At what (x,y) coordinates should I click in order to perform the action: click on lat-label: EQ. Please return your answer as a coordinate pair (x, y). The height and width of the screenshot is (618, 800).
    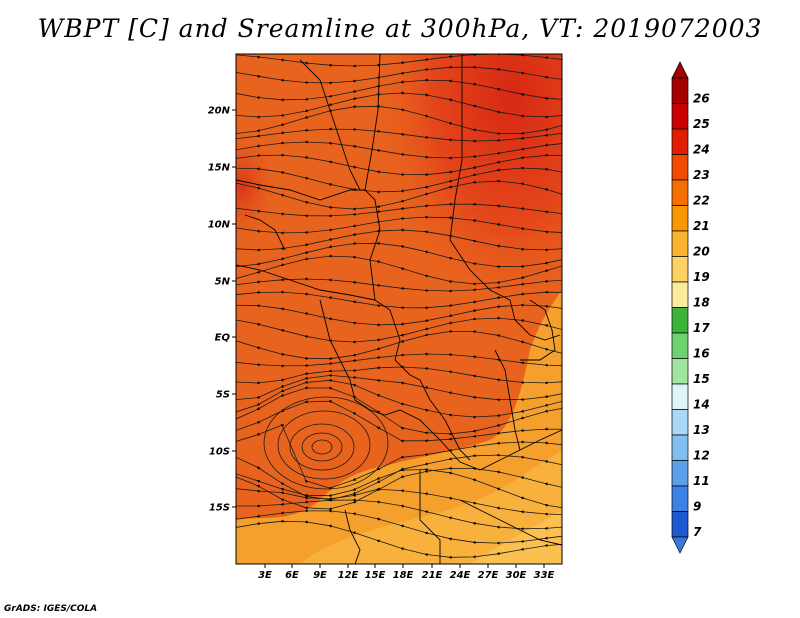
    Looking at the image, I should click on (223, 338).